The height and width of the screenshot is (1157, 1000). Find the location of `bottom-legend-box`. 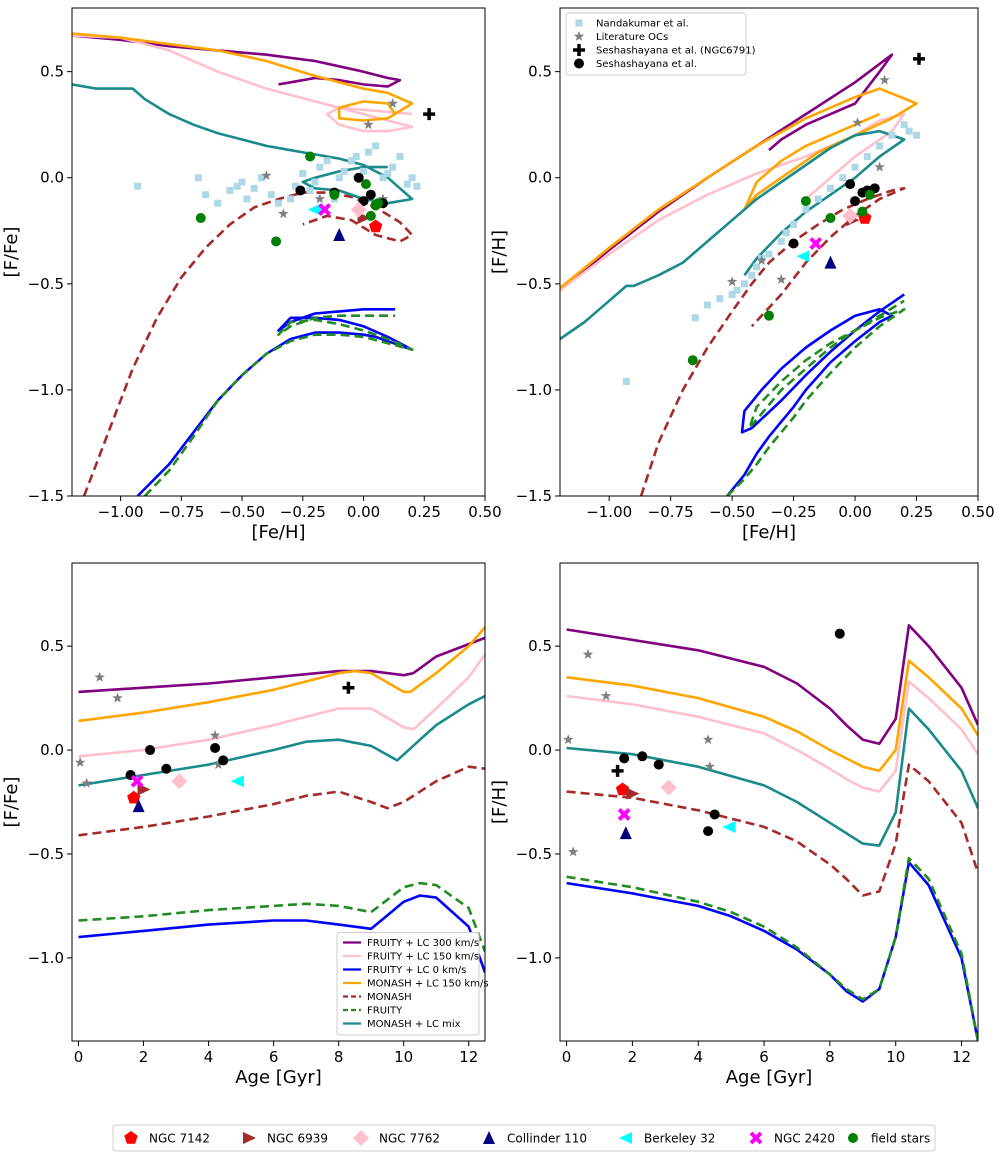

bottom-legend-box is located at coordinates (524, 1138).